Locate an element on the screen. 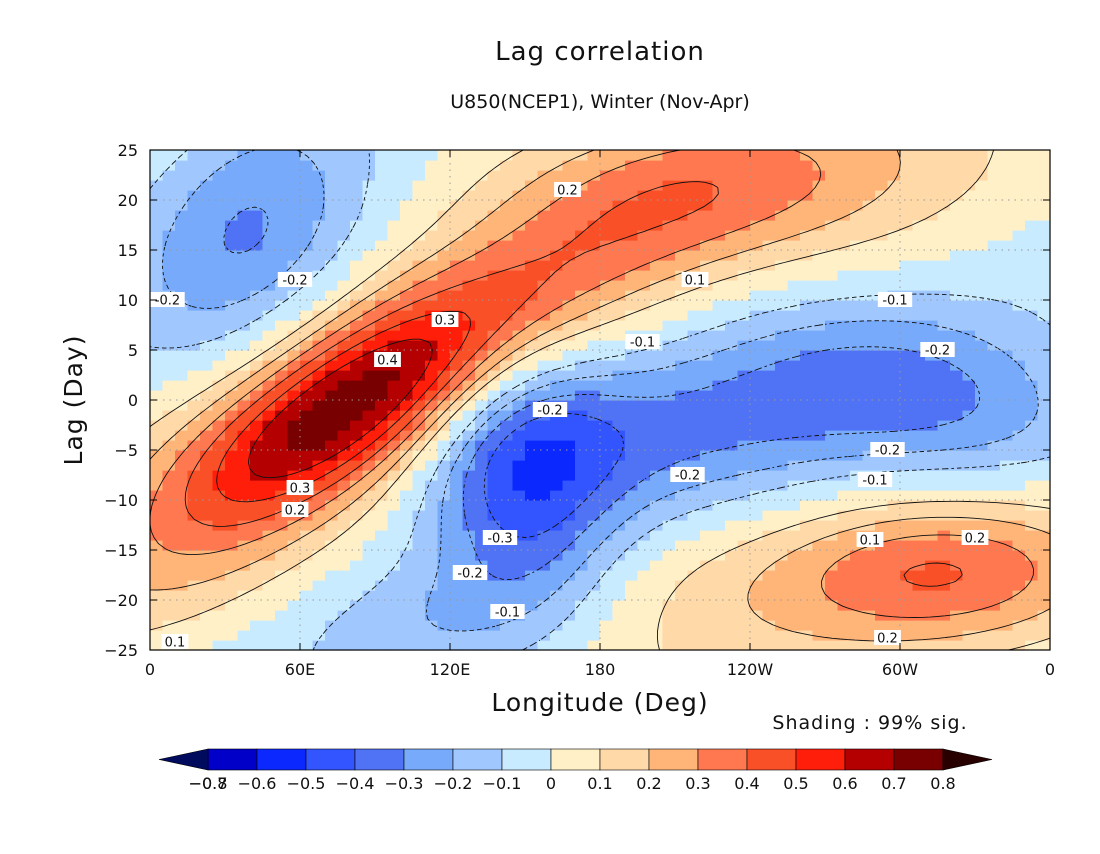 Image resolution: width=1100 pixels, height=854 pixels. contour-label: -0.1 is located at coordinates (895, 300).